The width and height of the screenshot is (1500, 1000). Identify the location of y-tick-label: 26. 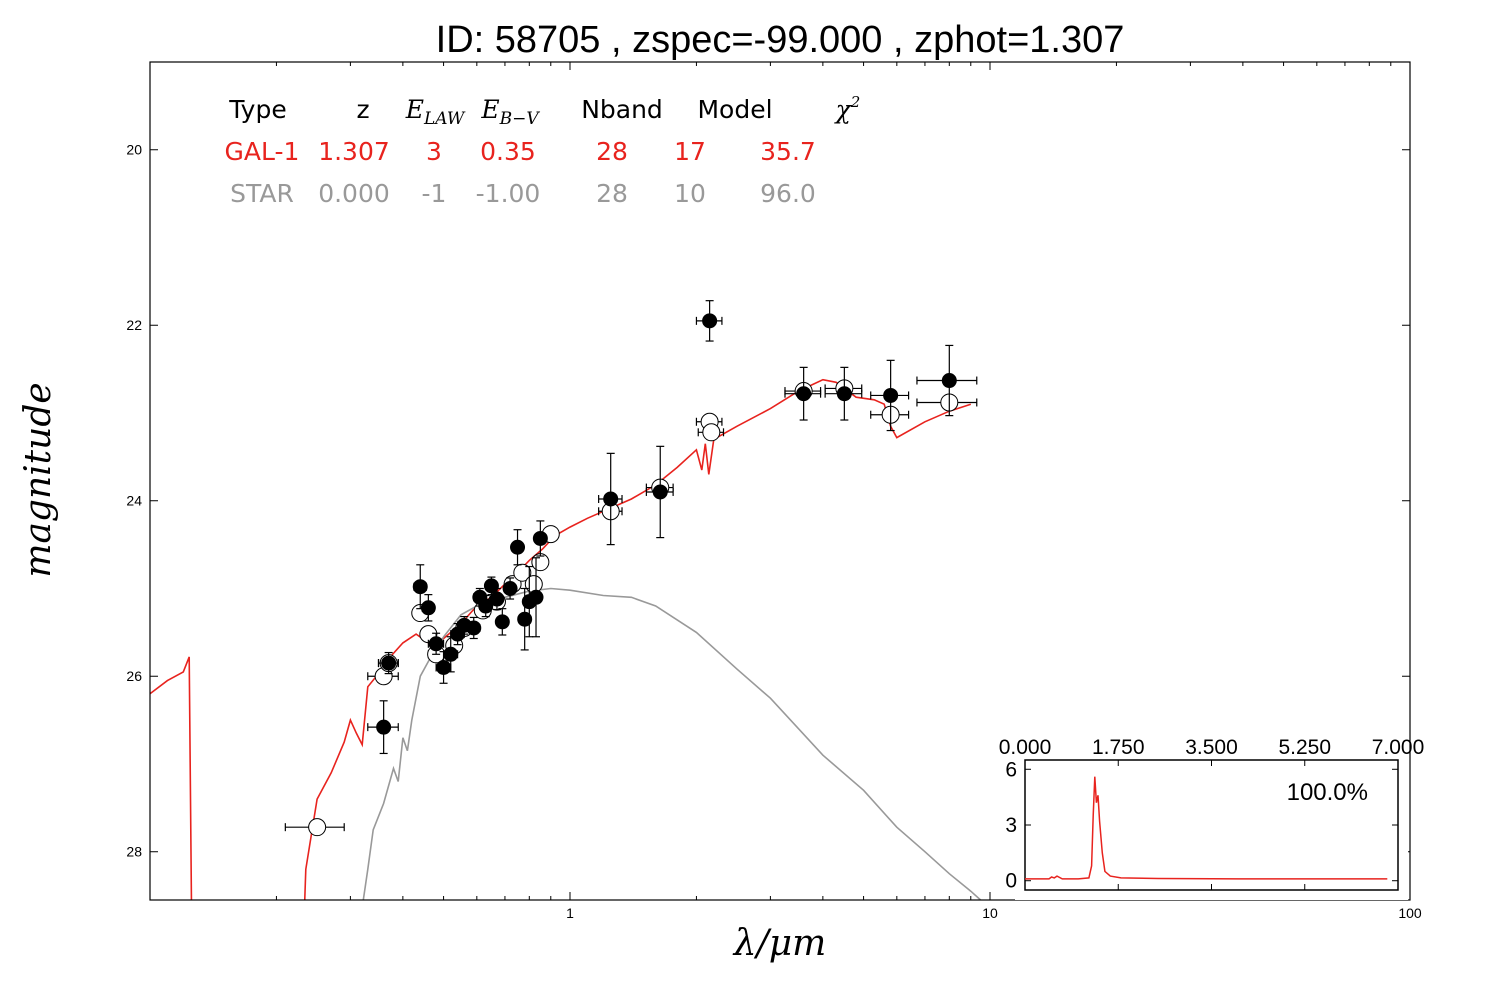
(134, 676).